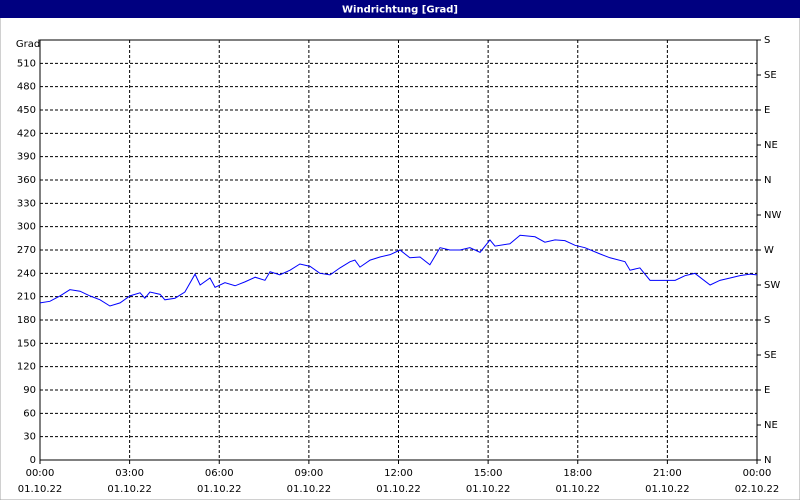 This screenshot has height=500, width=800. Describe the element at coordinates (129, 473) in the screenshot. I see `x-tick-label: 03:00` at that location.